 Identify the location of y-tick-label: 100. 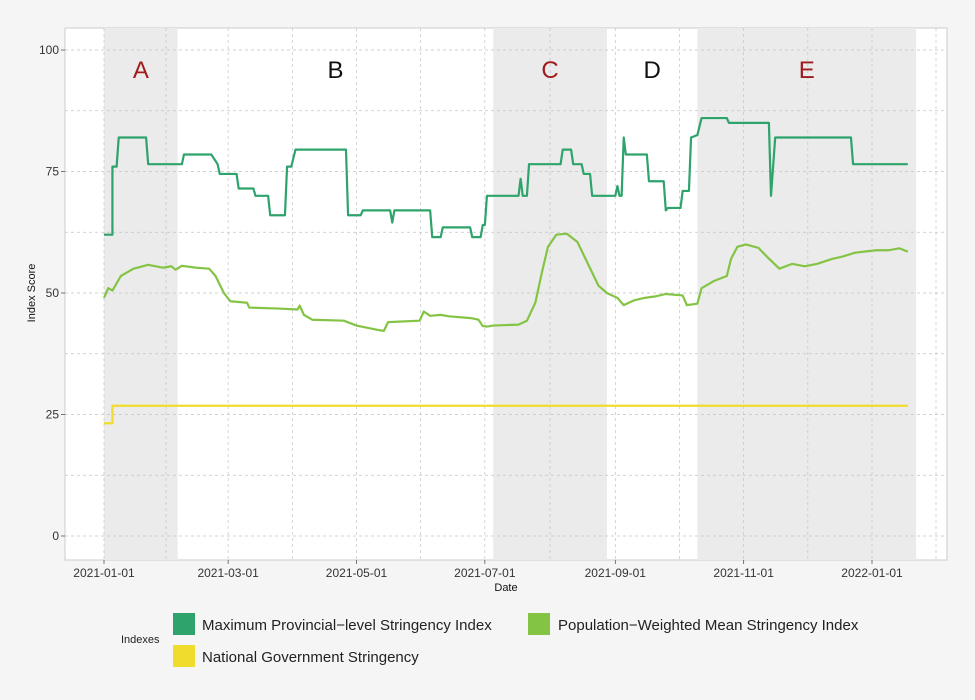
(49, 50).